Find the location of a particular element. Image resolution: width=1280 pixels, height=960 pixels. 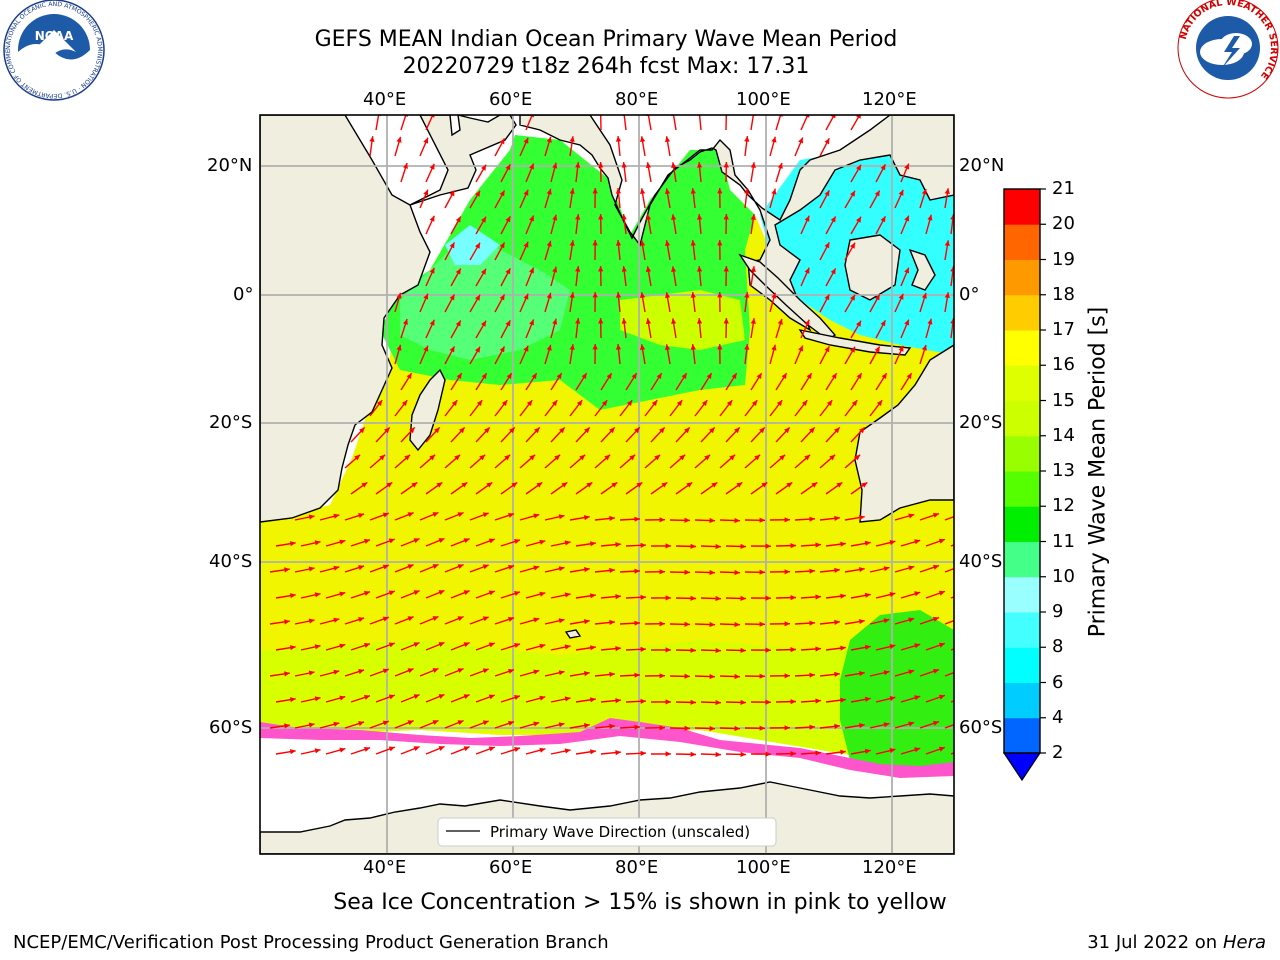

colorbar-tick-label: 12 is located at coordinates (1063, 506).